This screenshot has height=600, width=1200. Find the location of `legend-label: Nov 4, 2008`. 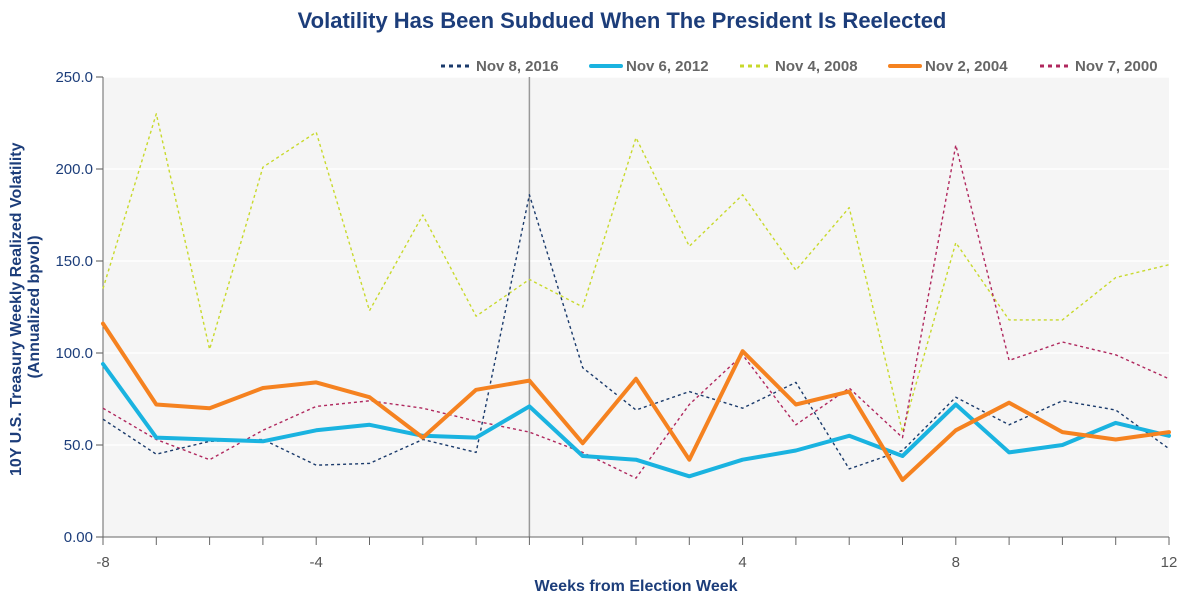

legend-label: Nov 4, 2008 is located at coordinates (816, 66).